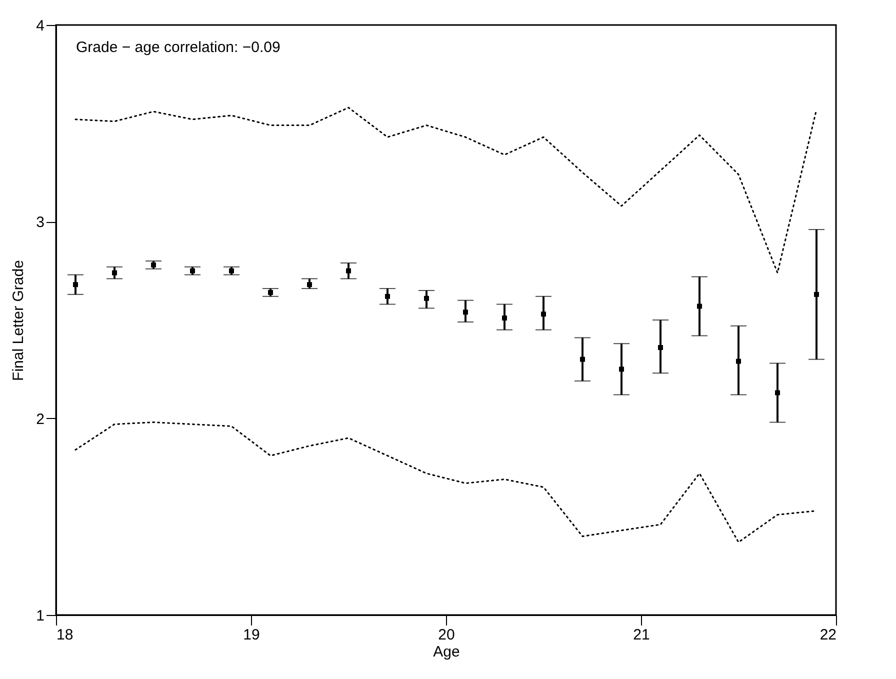 The image size is (896, 679). What do you see at coordinates (251, 635) in the screenshot?
I see `x-tick-label: 19` at bounding box center [251, 635].